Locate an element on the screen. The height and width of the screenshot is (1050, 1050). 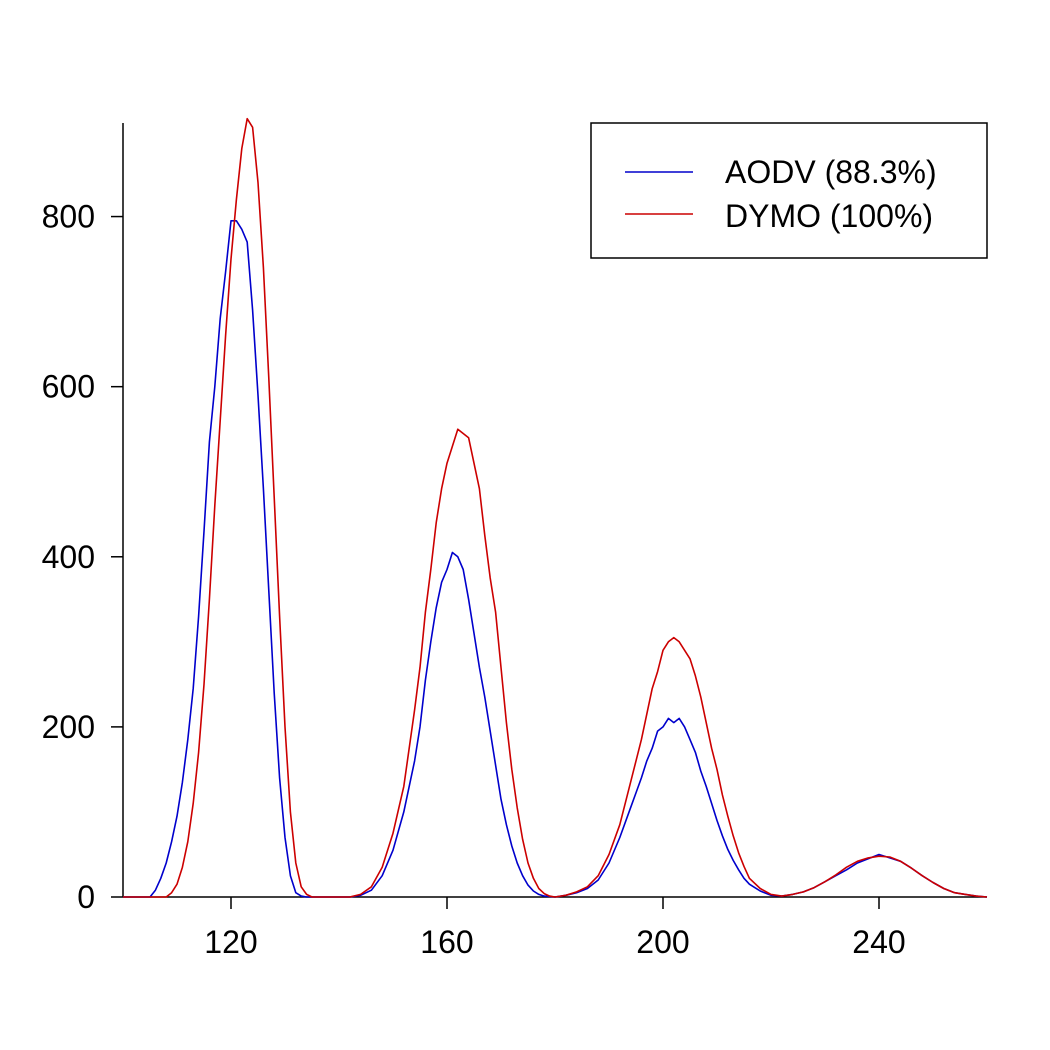
x-tick-label: 160 is located at coordinates (446, 942).